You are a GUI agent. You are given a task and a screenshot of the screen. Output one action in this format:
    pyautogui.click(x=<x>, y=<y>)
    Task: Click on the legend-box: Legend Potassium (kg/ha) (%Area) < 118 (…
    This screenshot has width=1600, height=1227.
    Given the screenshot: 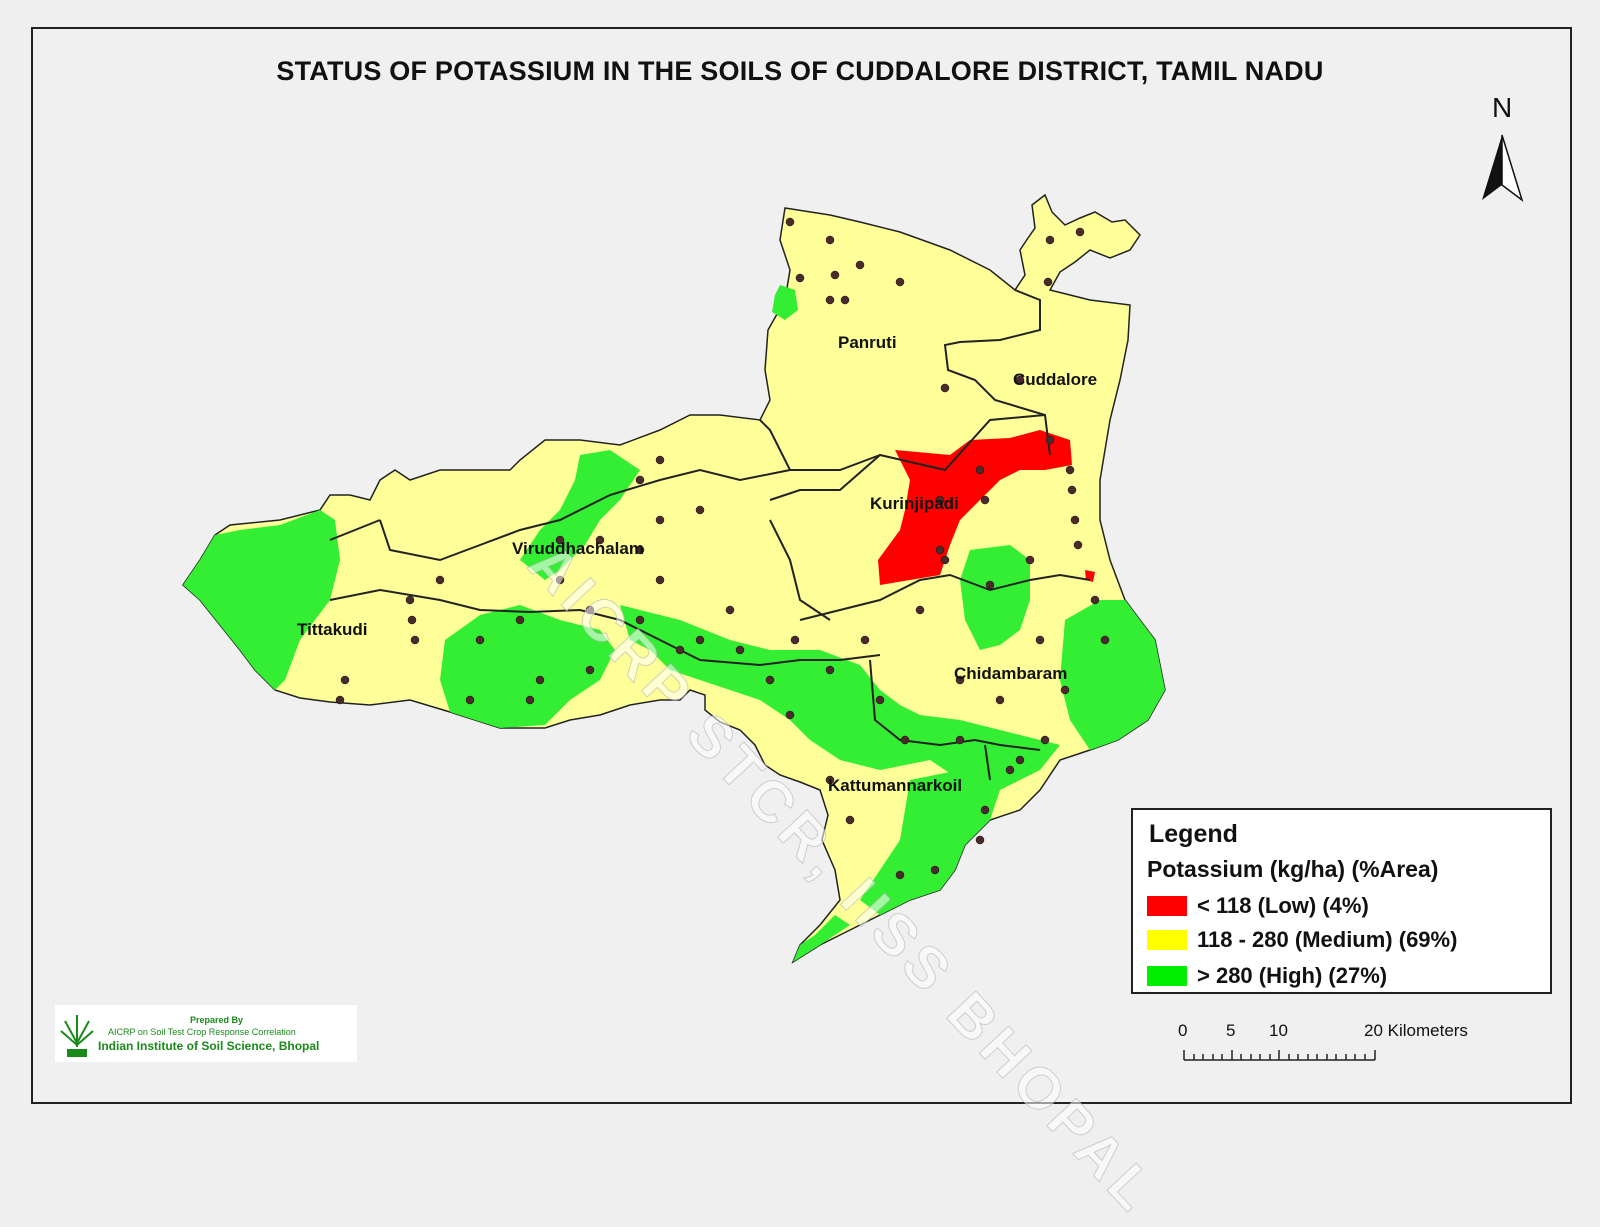 What is the action you would take?
    pyautogui.click(x=1341, y=901)
    